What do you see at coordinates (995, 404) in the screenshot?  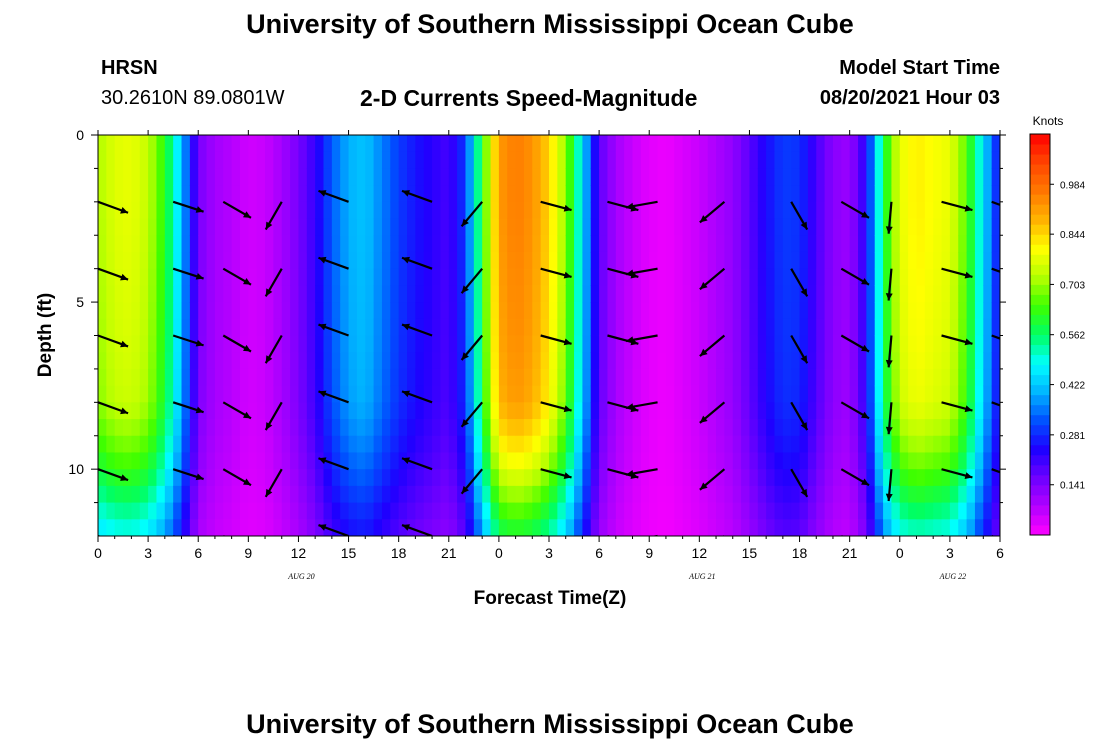 I see `vector-shaft` at bounding box center [995, 404].